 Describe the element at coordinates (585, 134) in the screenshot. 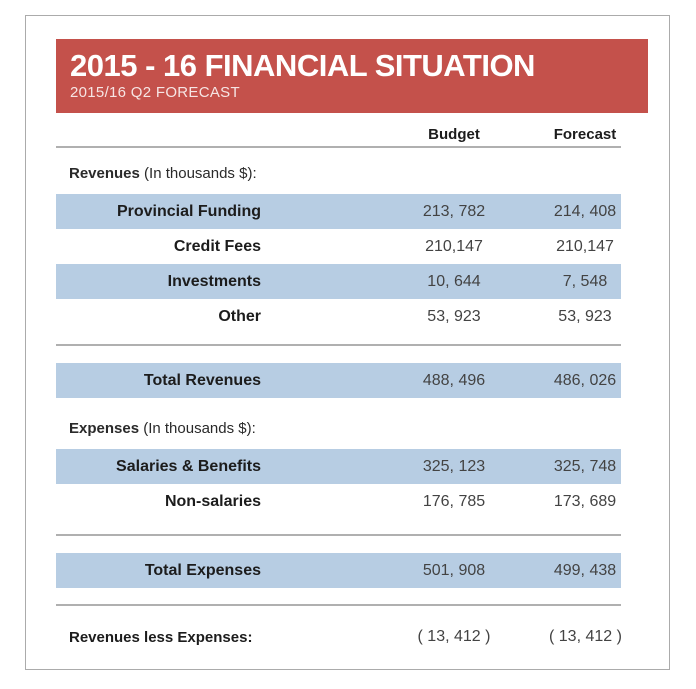

I see `column-header-forecast: Forecast` at that location.